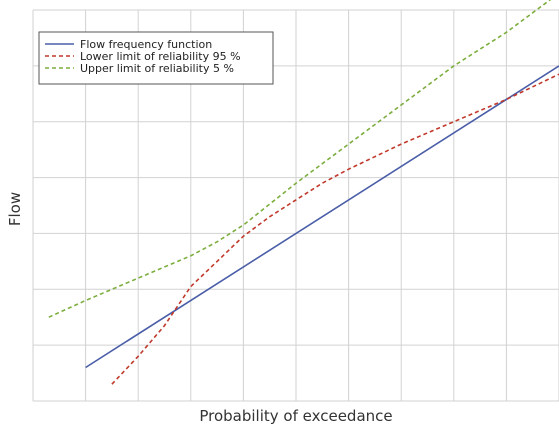 Image resolution: width=559 pixels, height=426 pixels. I want to click on y-axis-label: Flow, so click(15, 209).